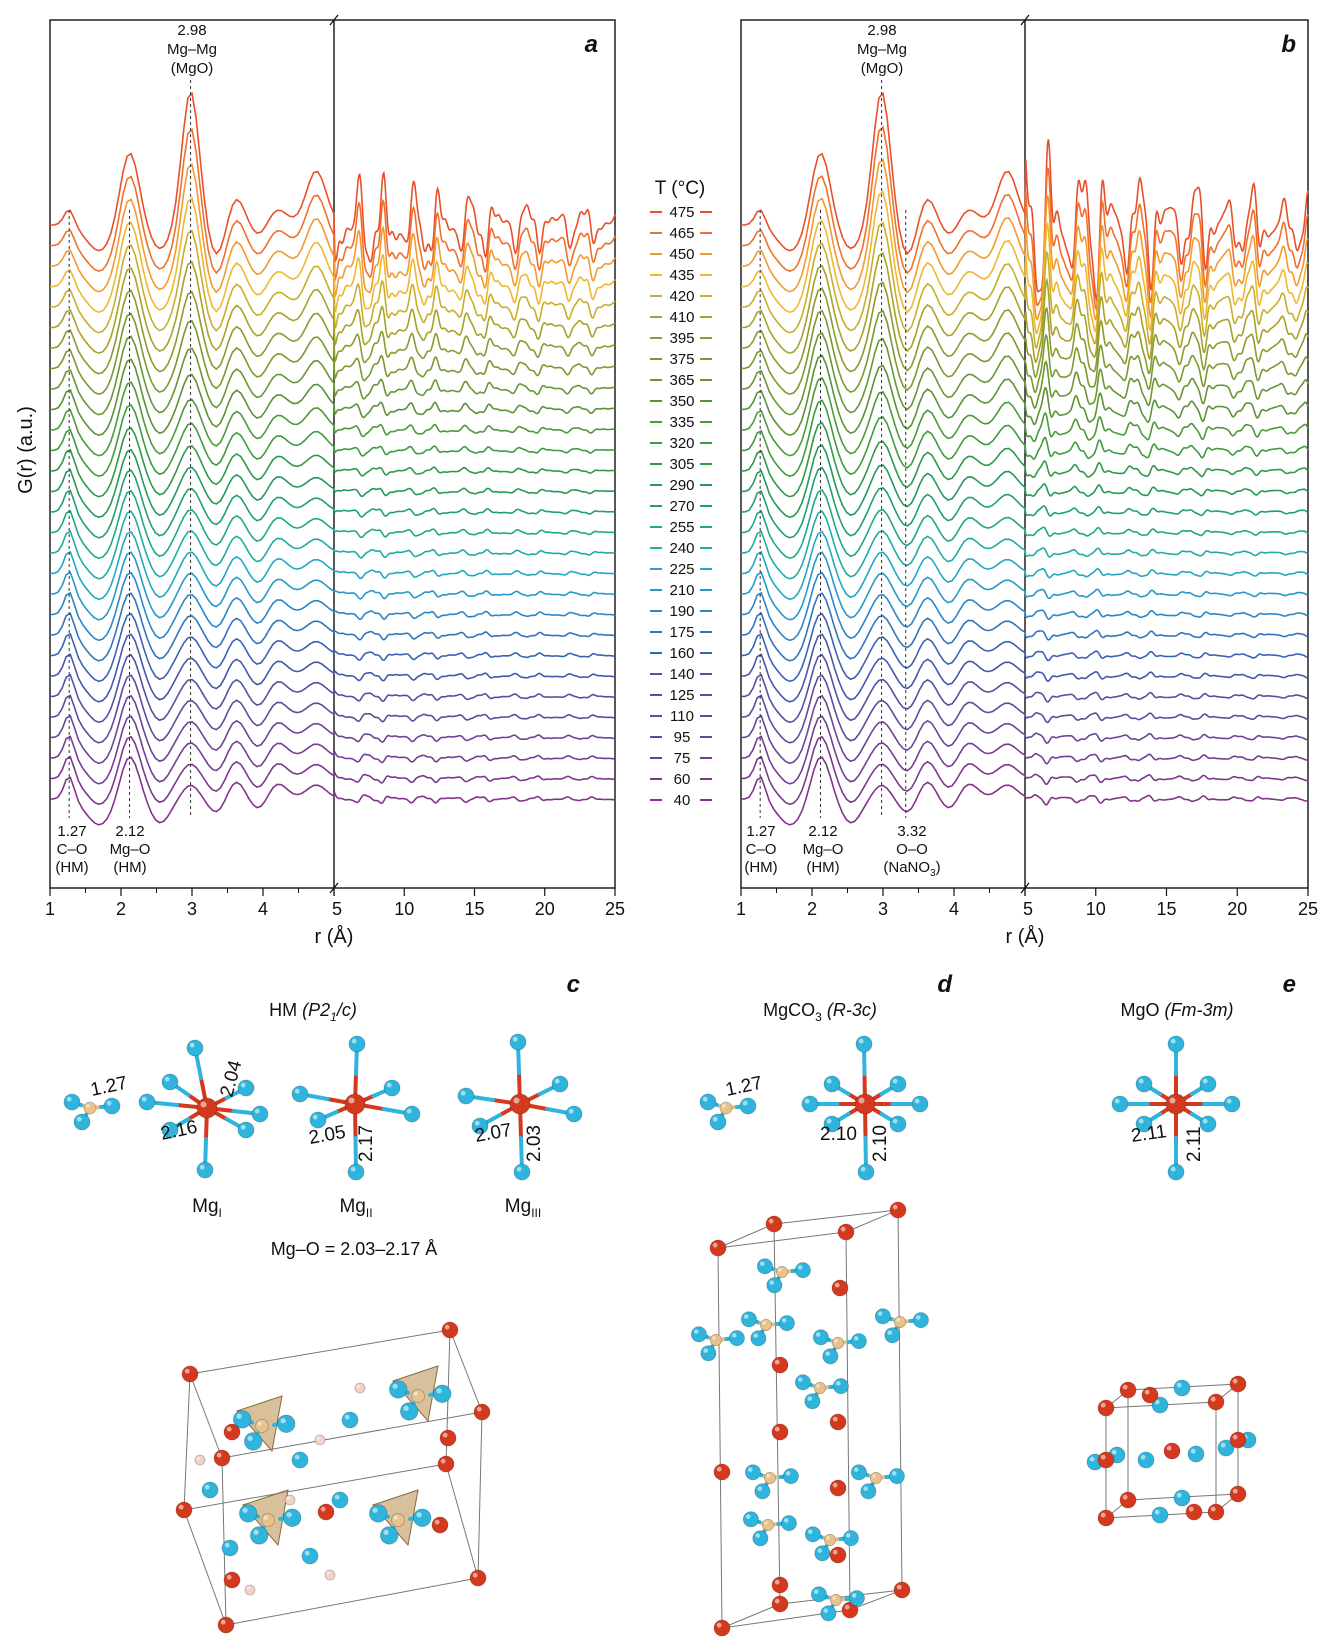  I want to click on legend-label: 190, so click(681, 611).